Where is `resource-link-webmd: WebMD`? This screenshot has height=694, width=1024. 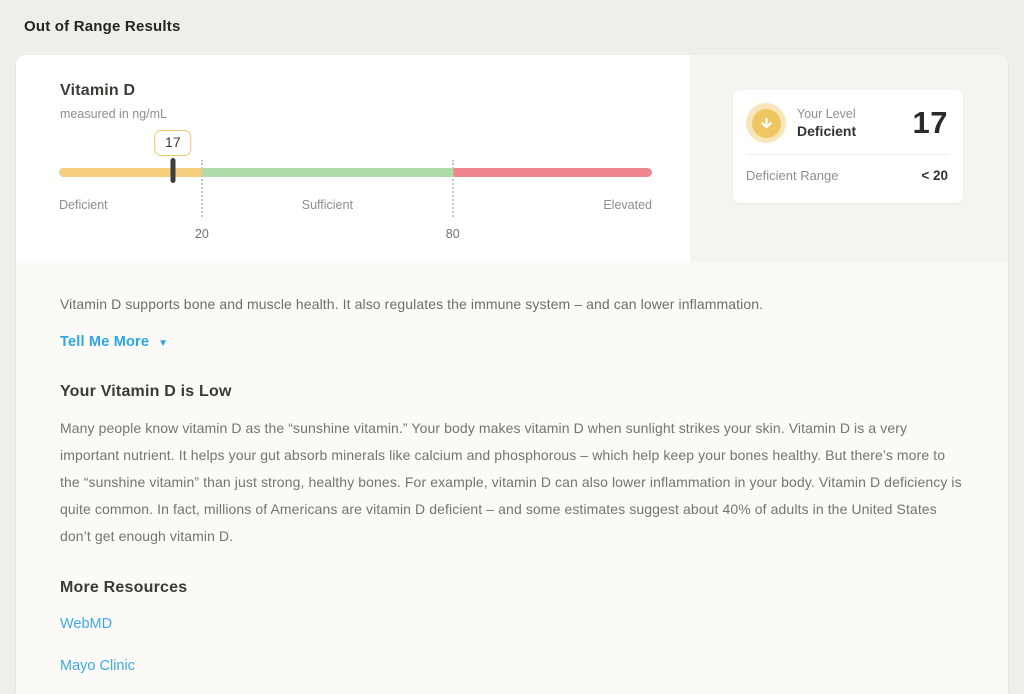
resource-link-webmd: WebMD is located at coordinates (86, 624).